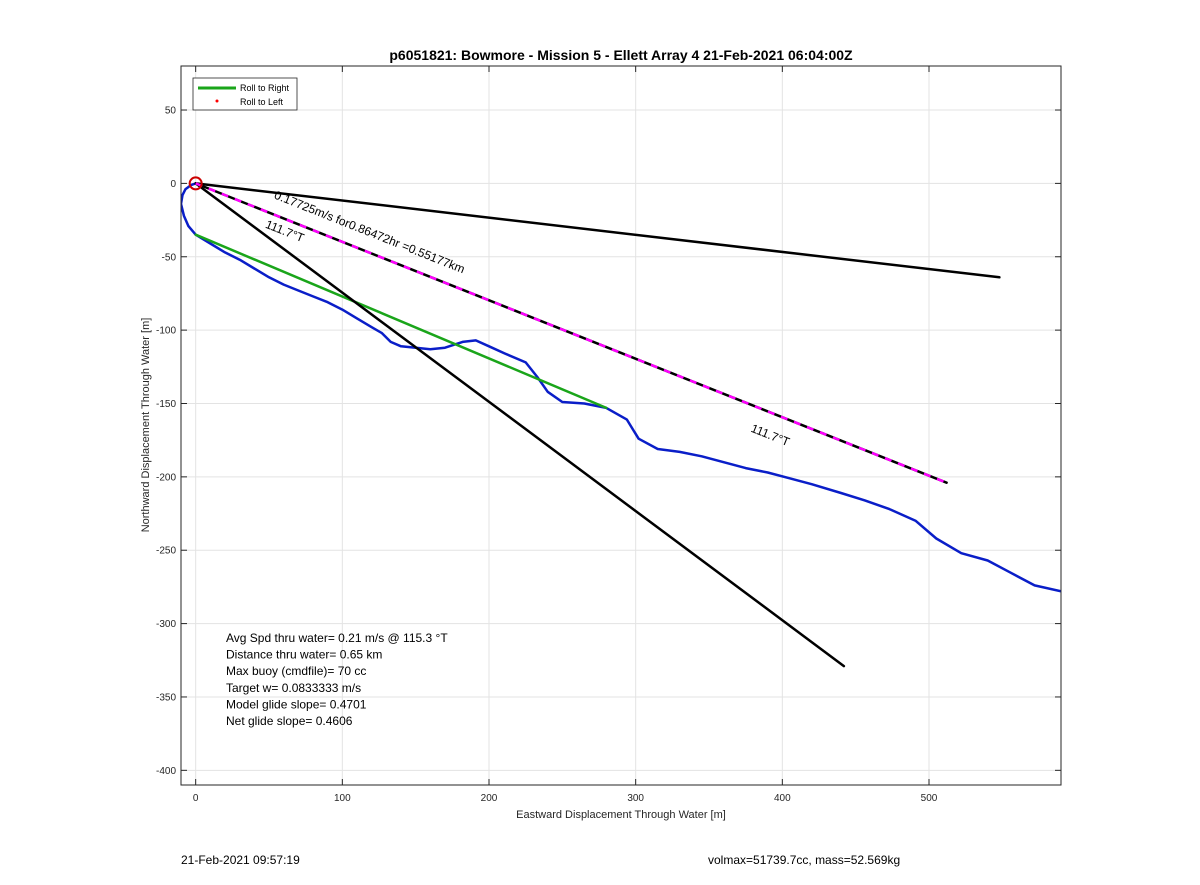 Image resolution: width=1200 pixels, height=885 pixels. Describe the element at coordinates (621, 815) in the screenshot. I see `x-axis-label: Eastward Displacement Through Water [m]` at that location.